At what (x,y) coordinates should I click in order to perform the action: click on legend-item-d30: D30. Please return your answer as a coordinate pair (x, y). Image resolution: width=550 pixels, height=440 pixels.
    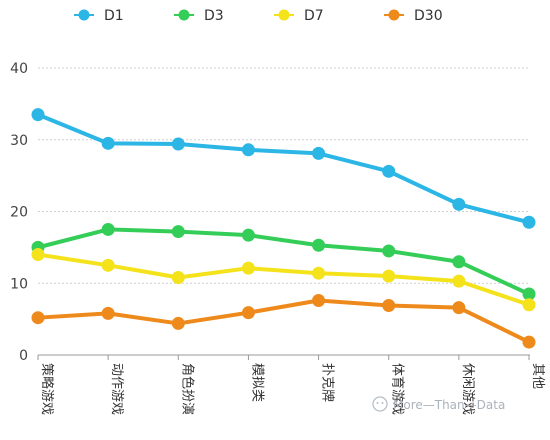
    Looking at the image, I should click on (413, 16).